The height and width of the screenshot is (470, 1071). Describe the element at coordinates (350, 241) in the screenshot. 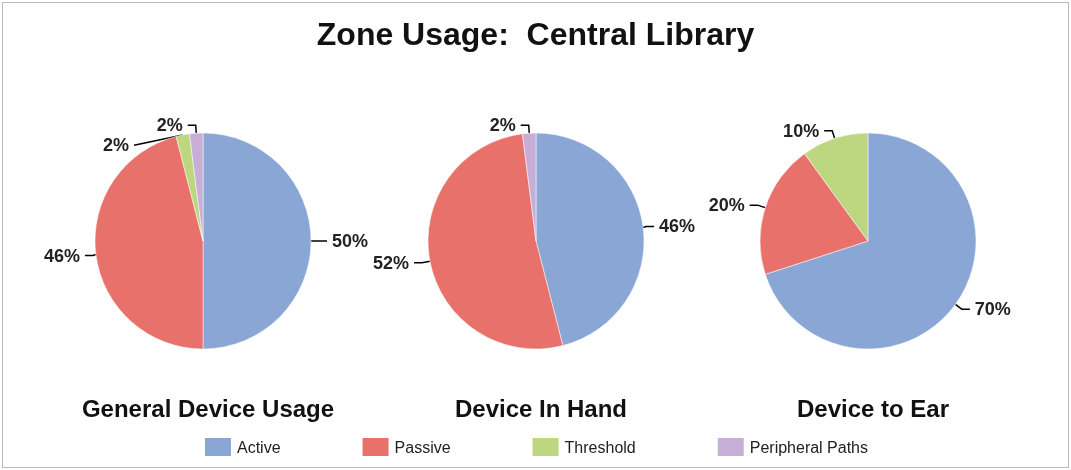

I see `data-label: 50%` at that location.